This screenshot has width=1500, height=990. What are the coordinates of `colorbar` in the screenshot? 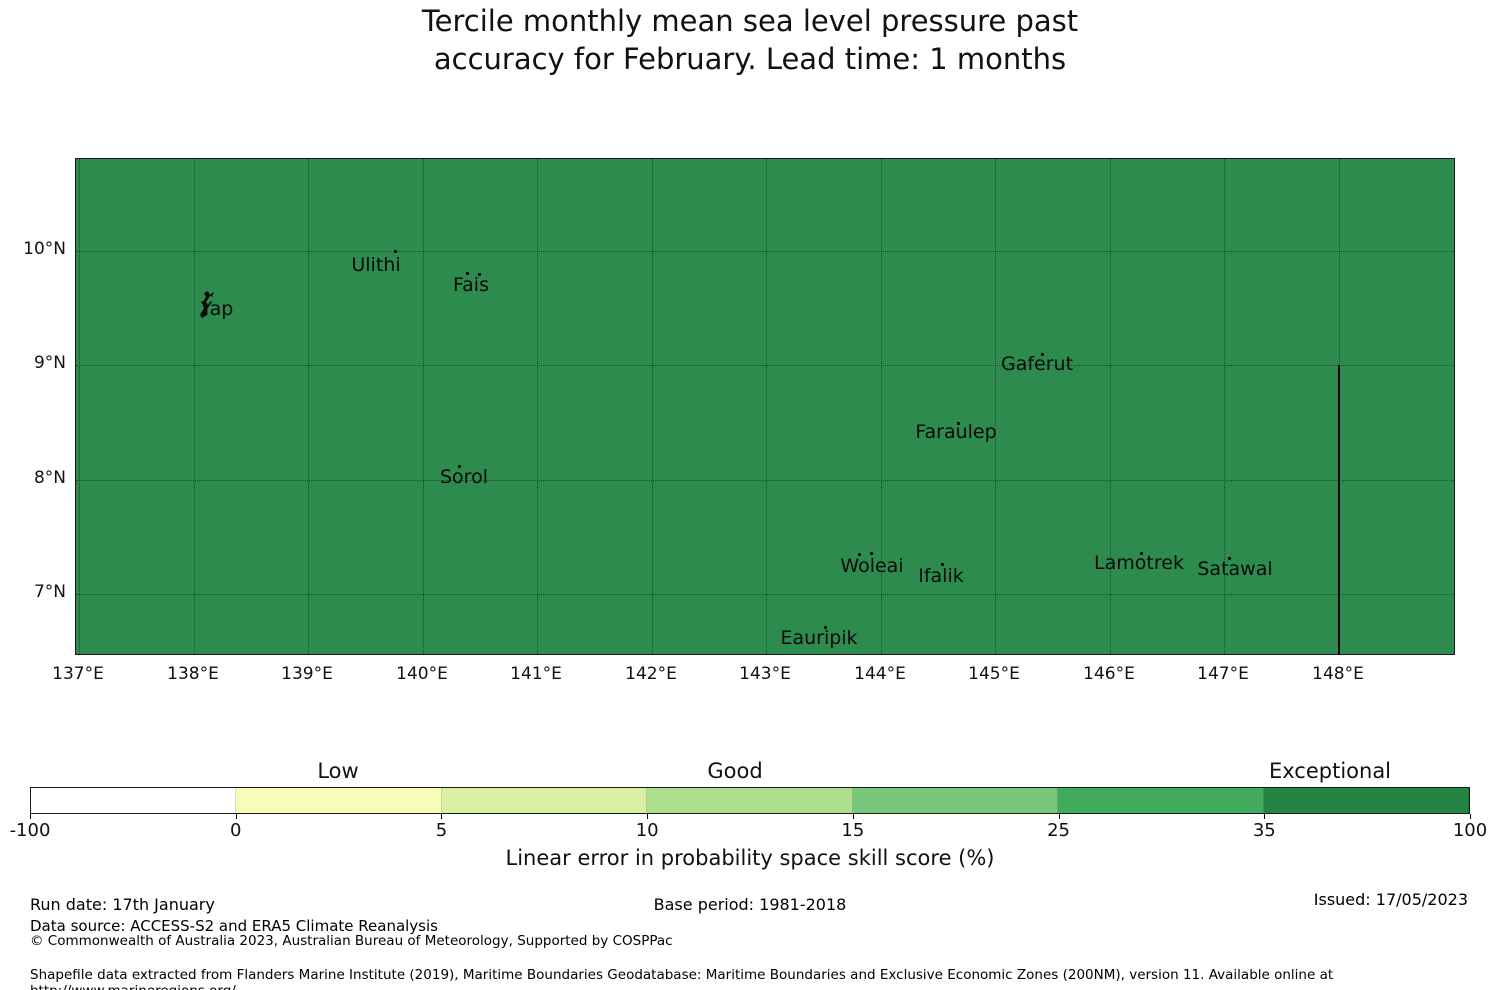 It's located at (750, 800).